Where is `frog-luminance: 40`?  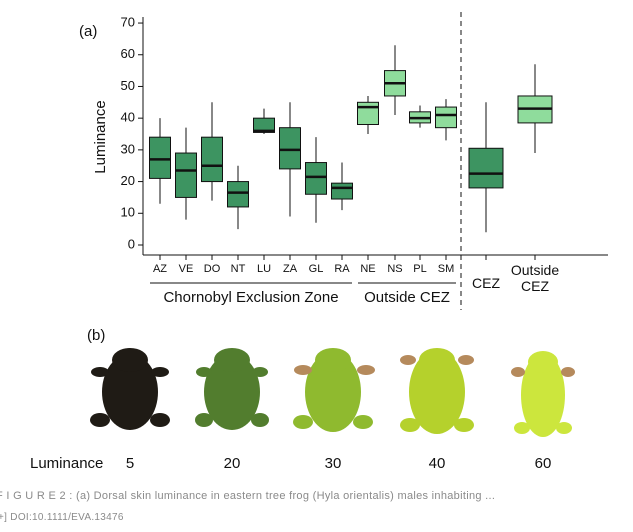 frog-luminance: 40 is located at coordinates (437, 463).